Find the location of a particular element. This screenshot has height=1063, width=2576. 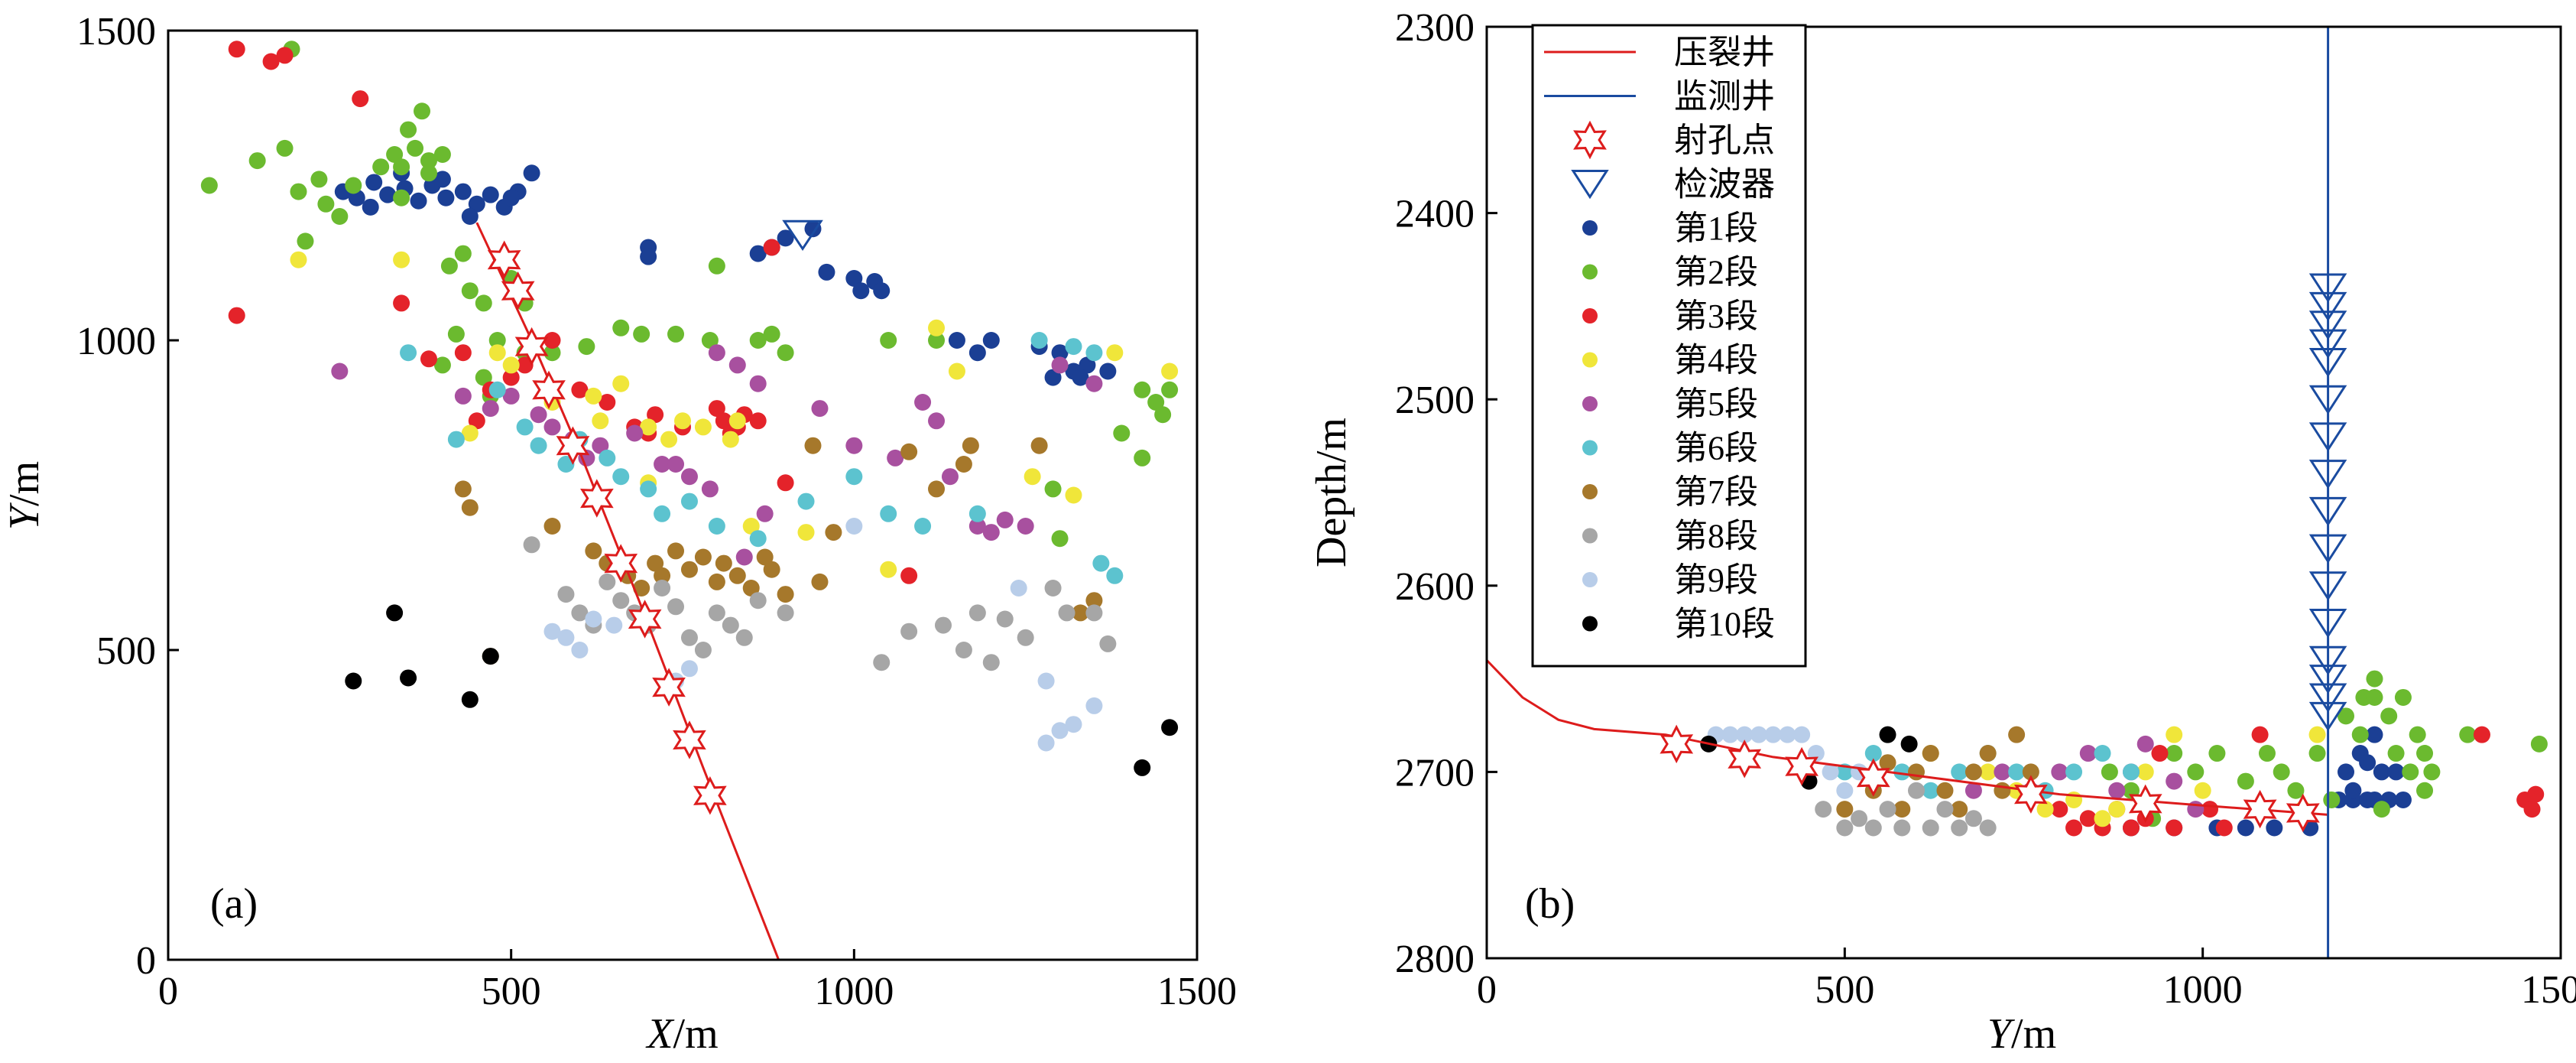

legend-item: 第9段 is located at coordinates (1670, 580).